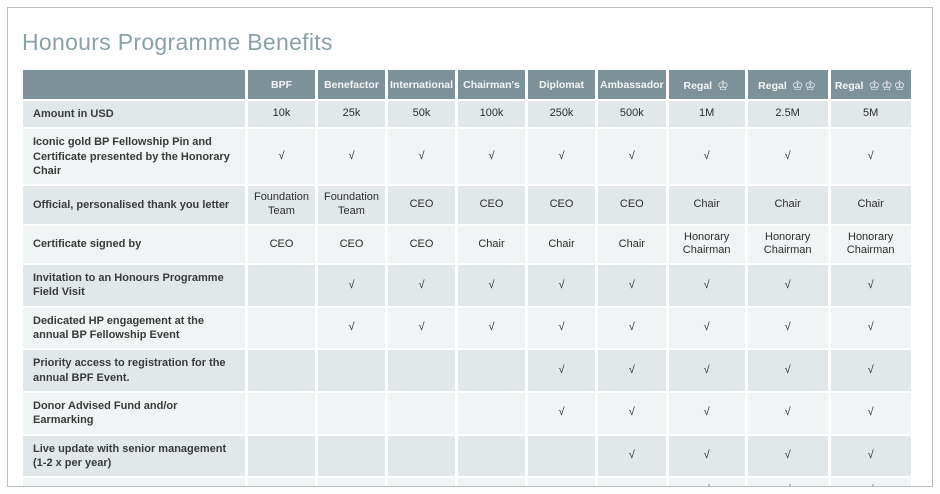 The image size is (940, 494). Describe the element at coordinates (491, 84) in the screenshot. I see `tier-label: Chairman's` at that location.